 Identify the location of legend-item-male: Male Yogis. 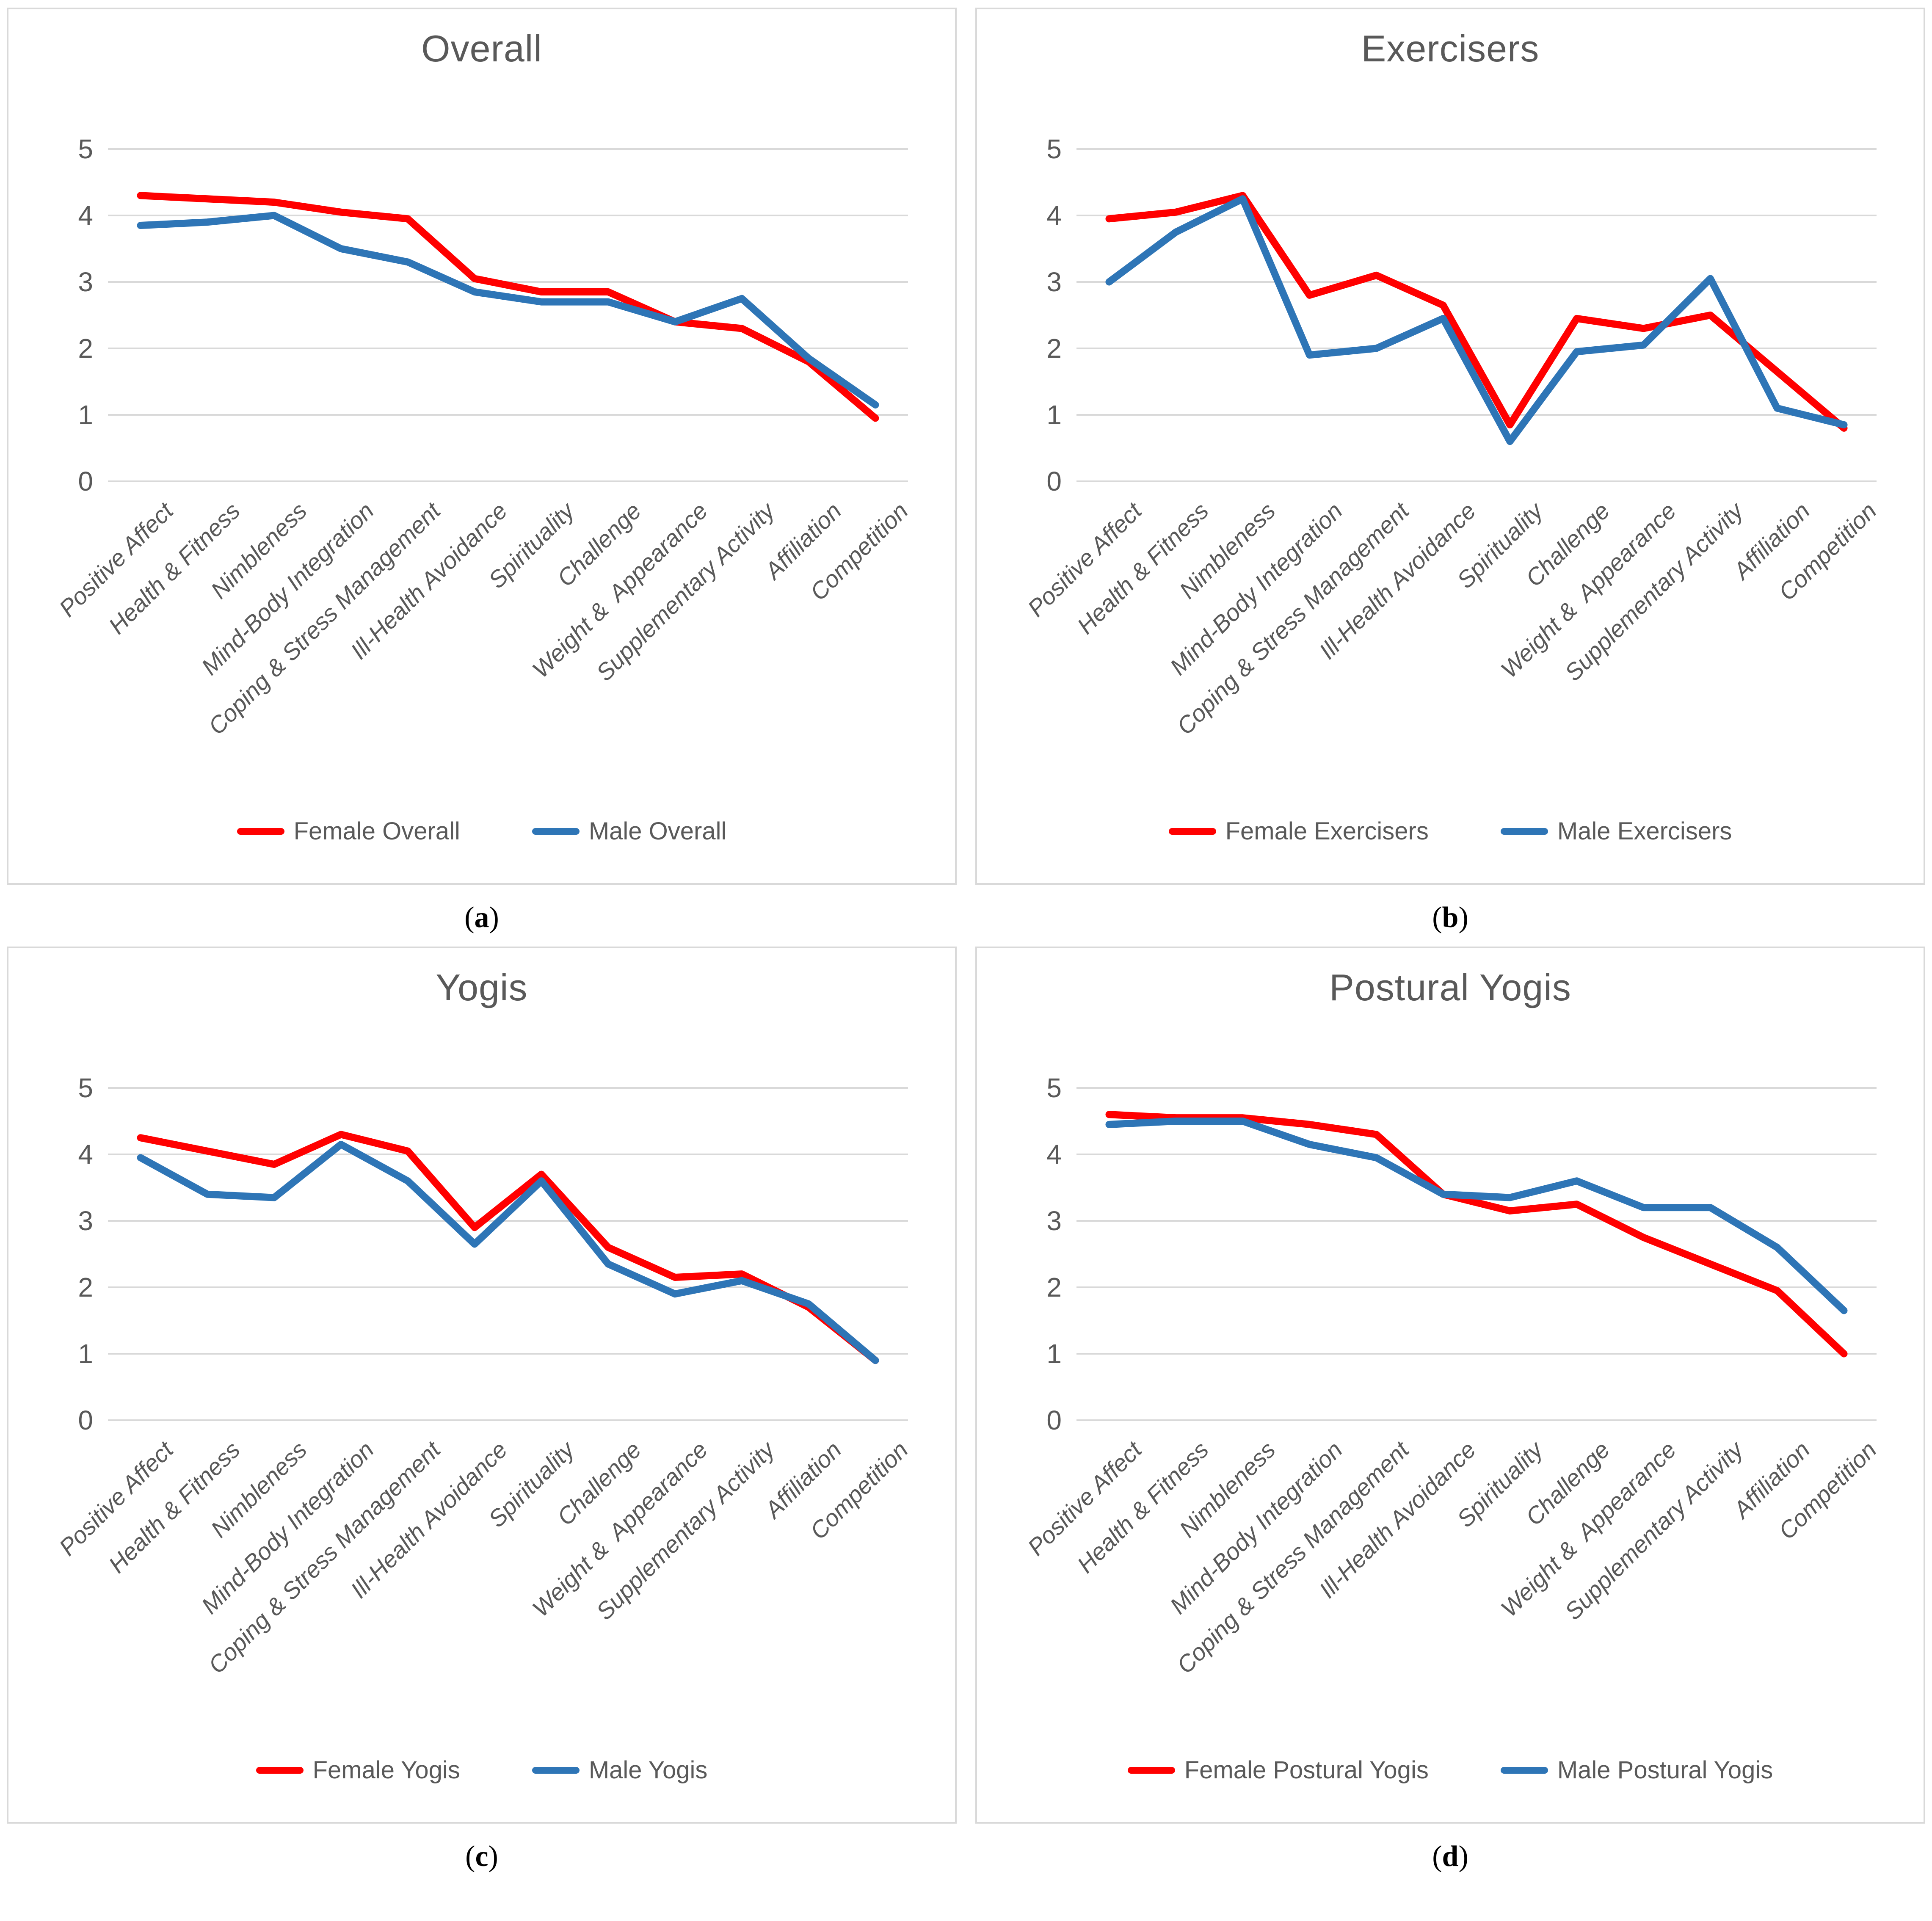
(620, 1770).